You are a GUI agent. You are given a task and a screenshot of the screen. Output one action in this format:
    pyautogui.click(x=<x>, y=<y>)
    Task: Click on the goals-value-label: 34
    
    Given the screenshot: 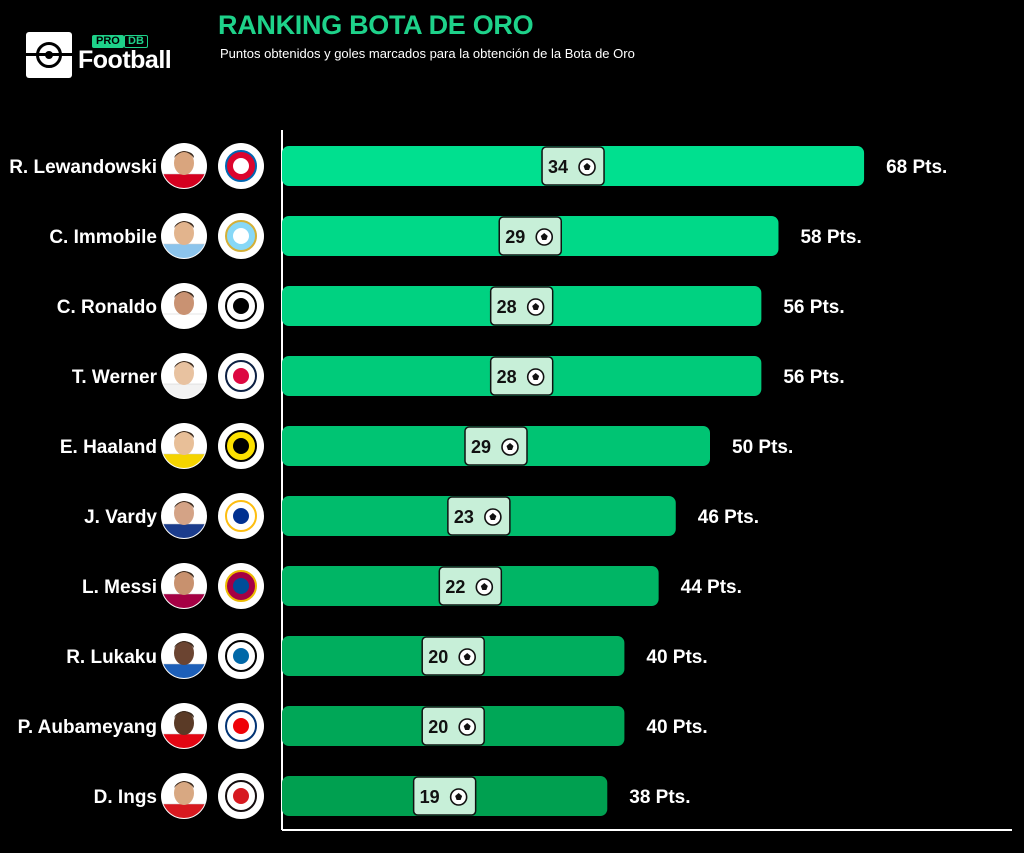 What is the action you would take?
    pyautogui.click(x=558, y=167)
    